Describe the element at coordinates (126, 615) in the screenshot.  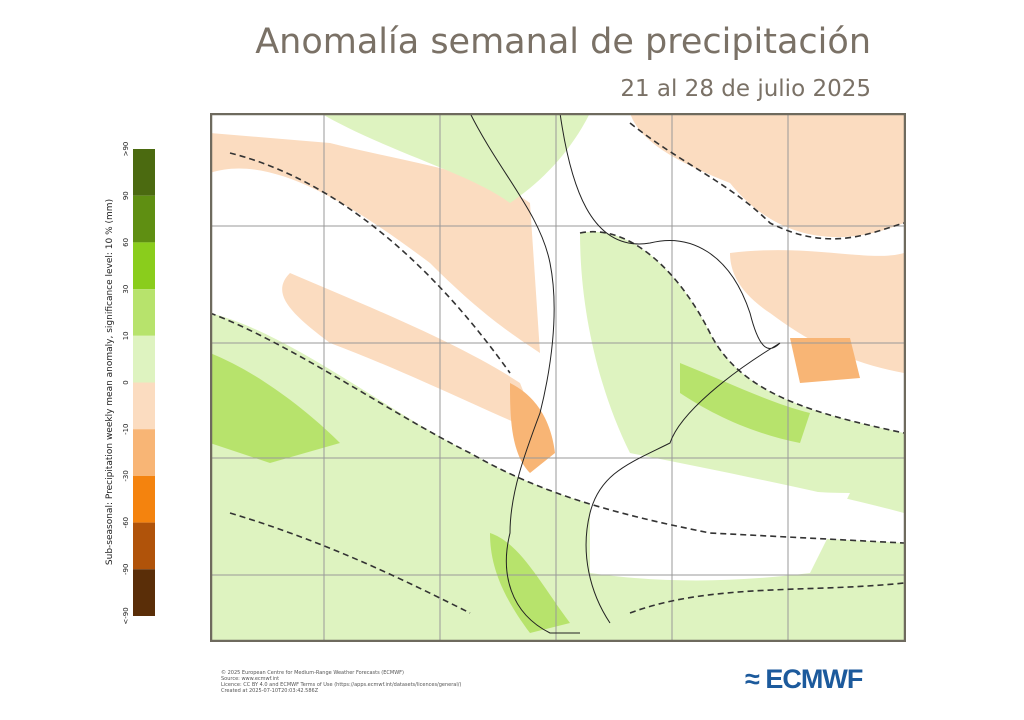
I see `legend-tick-label: <-90` at that location.